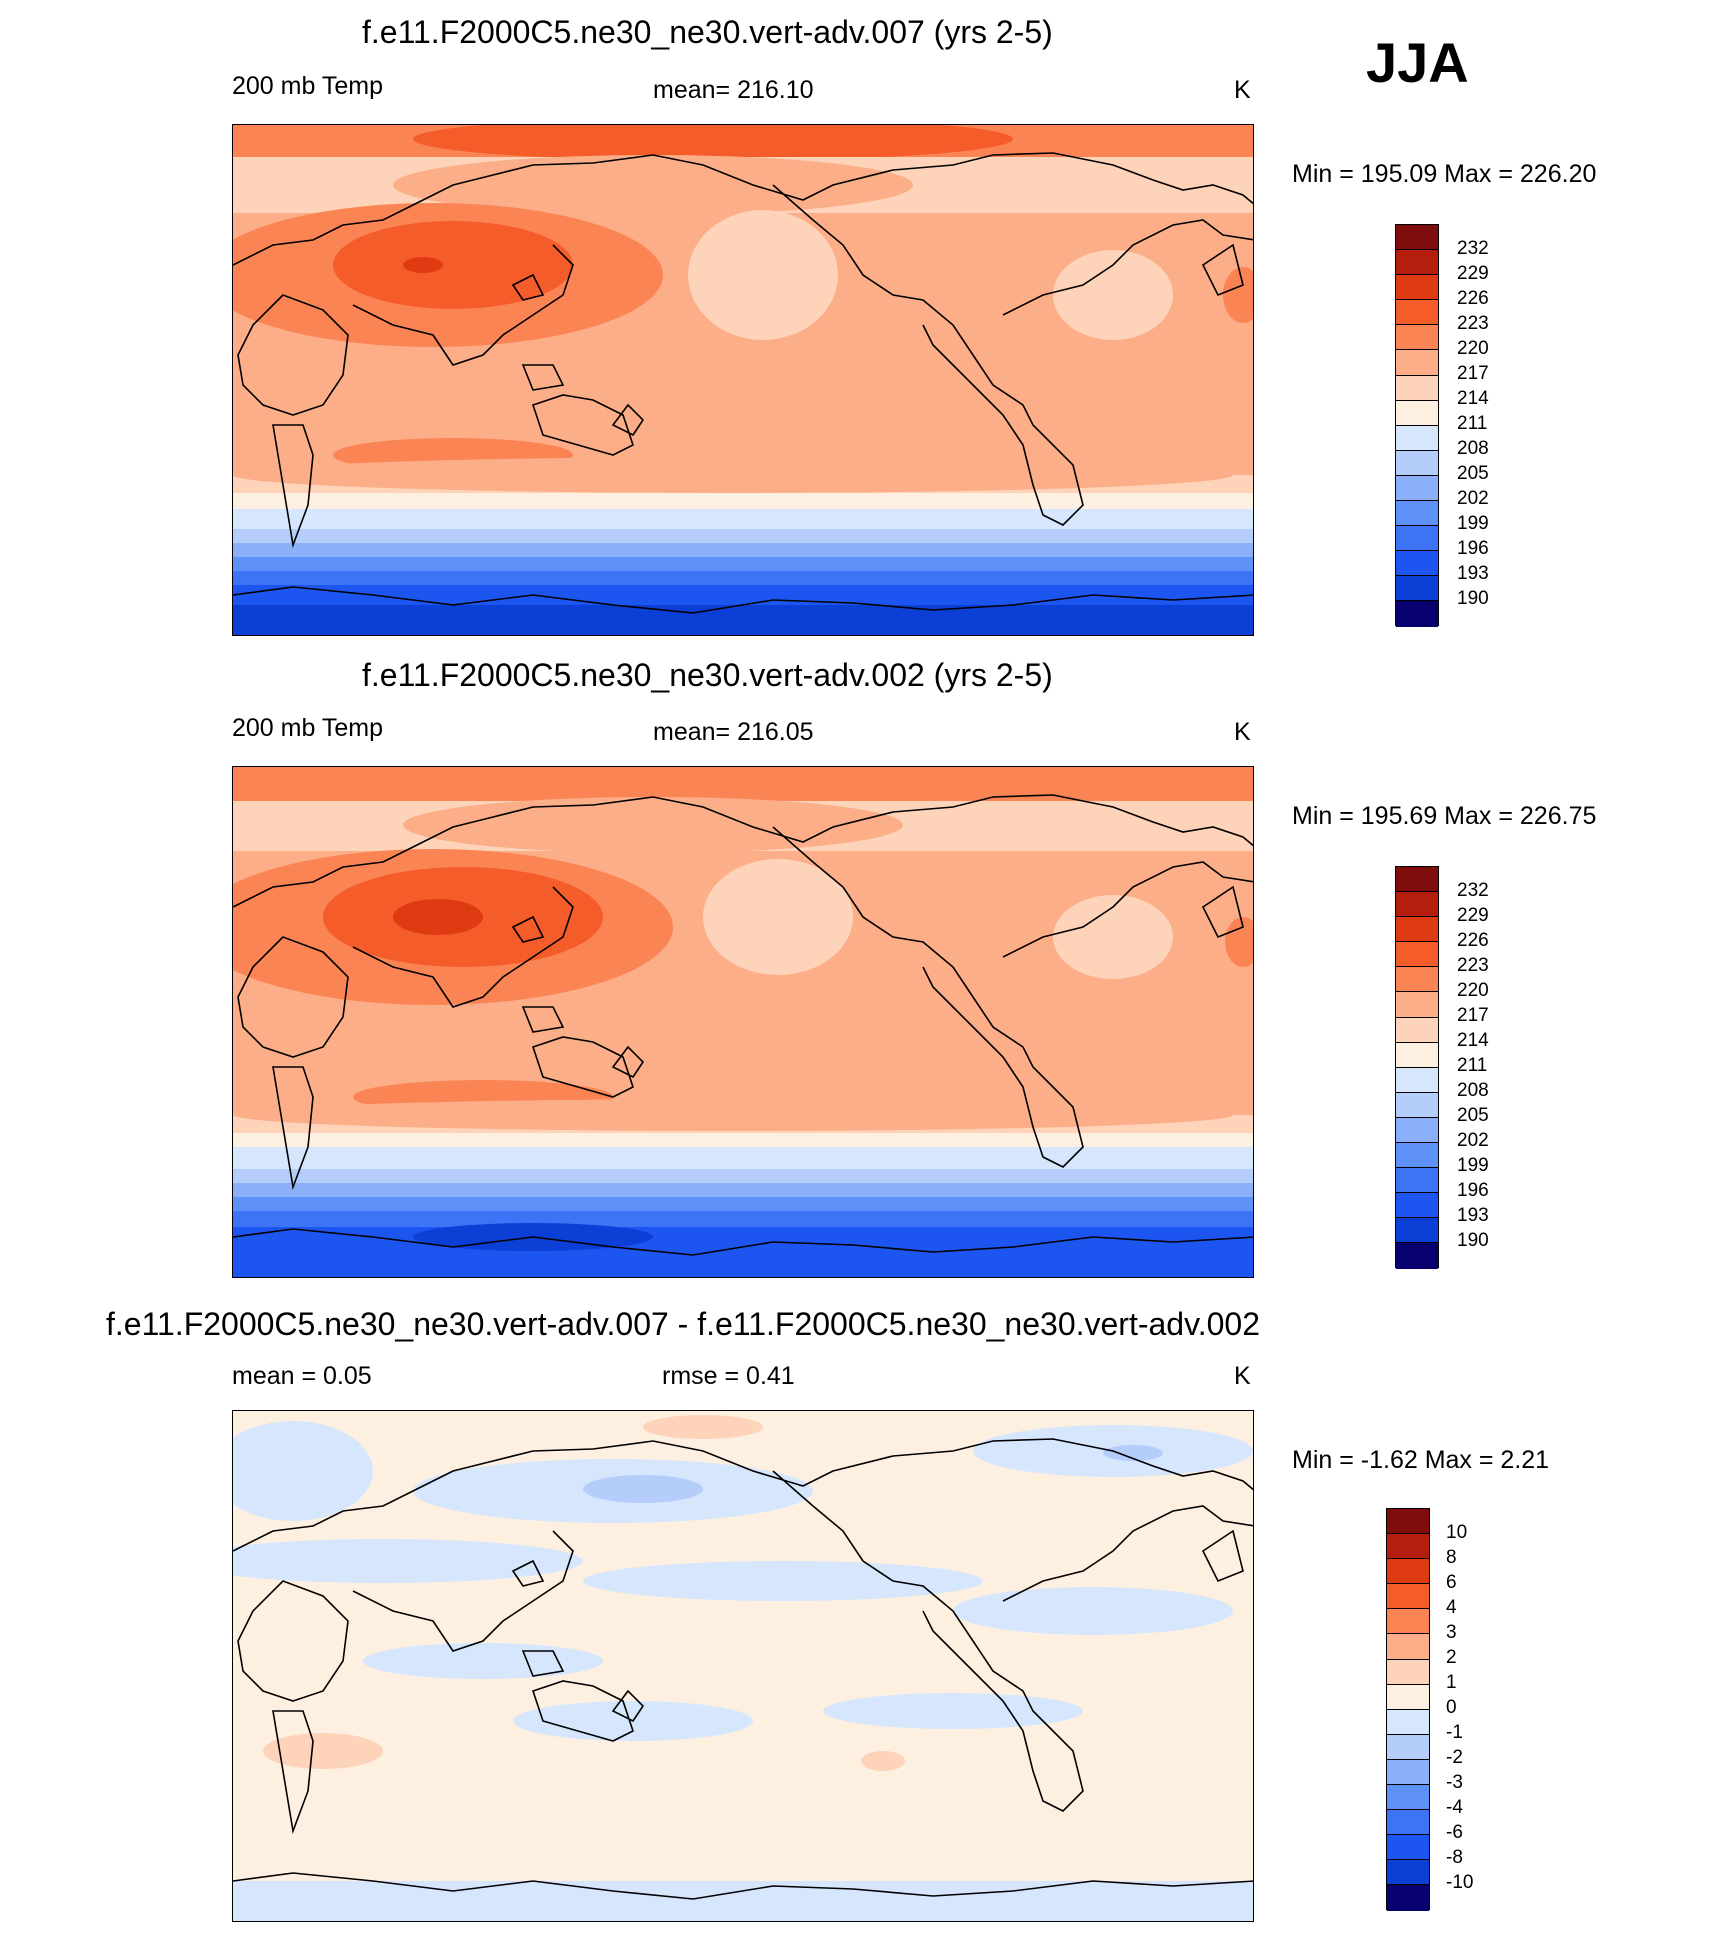 This screenshot has width=1710, height=1936. Describe the element at coordinates (1451, 1582) in the screenshot. I see `colorbar-tick-label: 6` at that location.